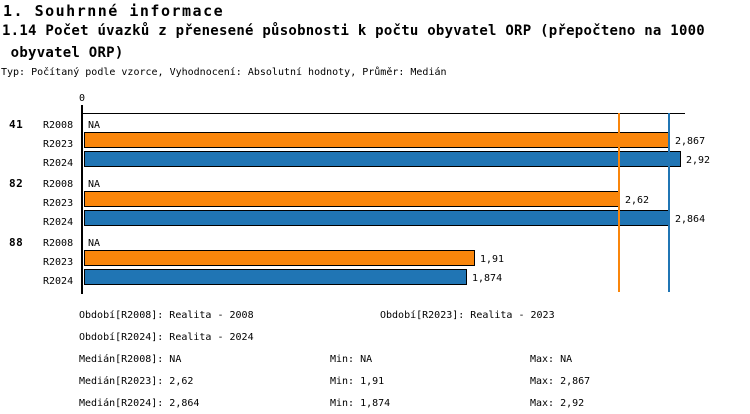 The image size is (750, 414). Describe the element at coordinates (360, 403) in the screenshot. I see `stat-min-r2024: Min: 1,874` at that location.